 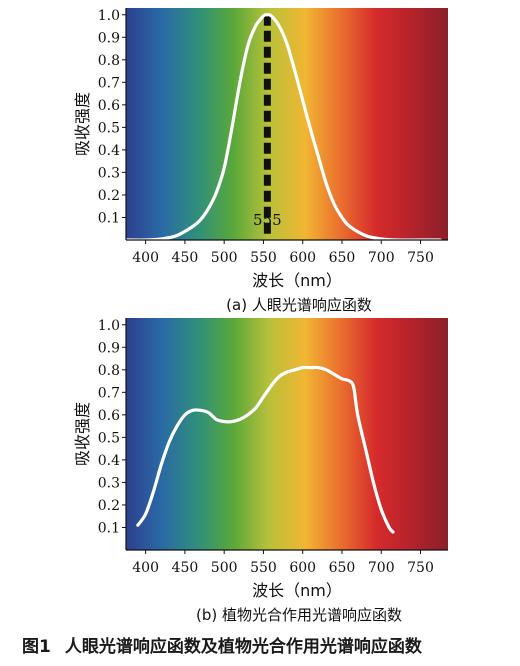 What do you see at coordinates (342, 568) in the screenshot?
I see `chart-b-x-tick-label: 650` at bounding box center [342, 568].